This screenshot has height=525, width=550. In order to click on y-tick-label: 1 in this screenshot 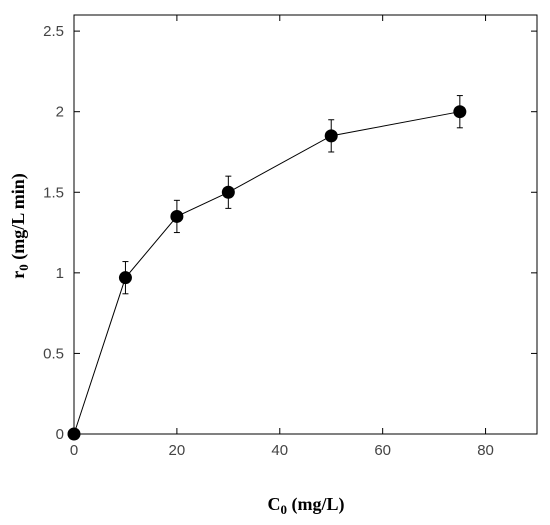, I will do `click(60, 273)`.